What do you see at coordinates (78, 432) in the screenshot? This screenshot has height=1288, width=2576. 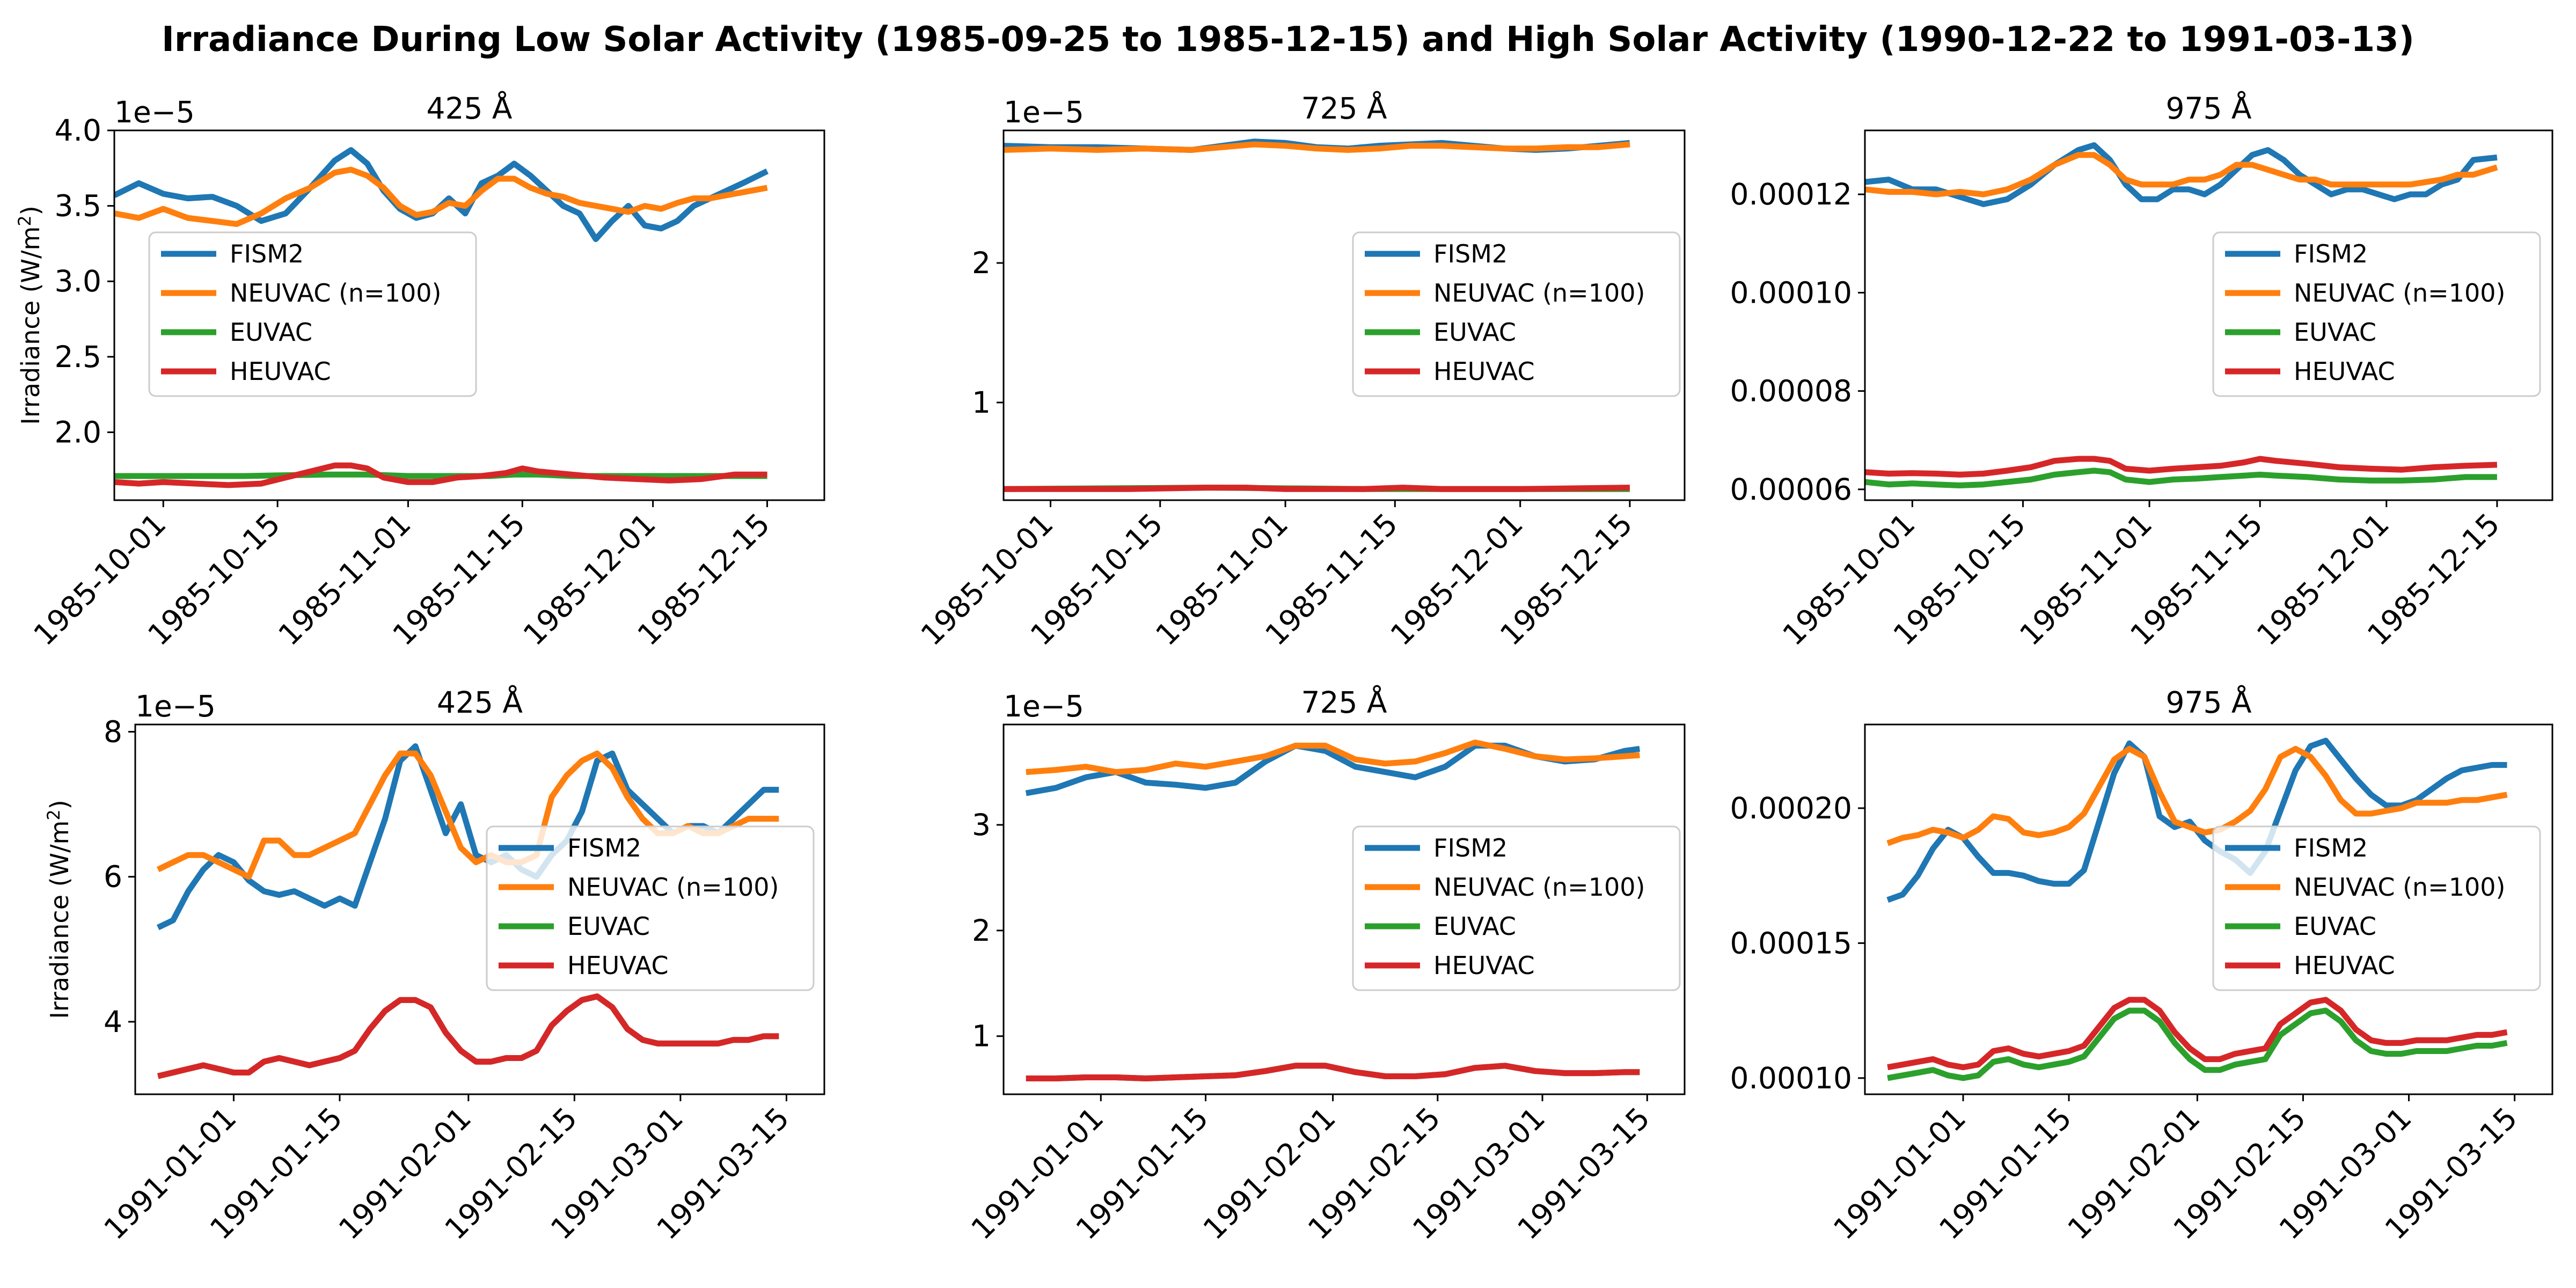 I see `y-tick-label: 2.0` at bounding box center [78, 432].